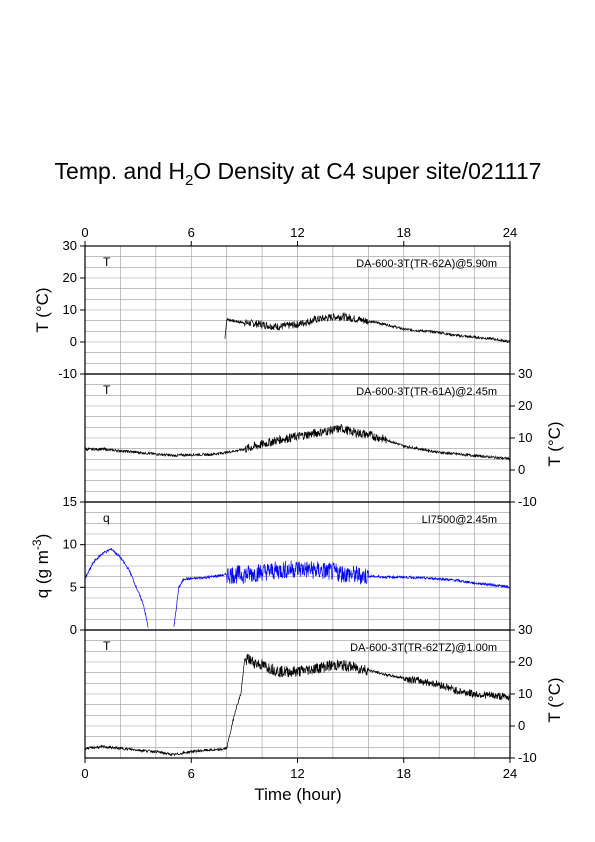  What do you see at coordinates (107, 646) in the screenshot?
I see `panel-label-p4: T` at bounding box center [107, 646].